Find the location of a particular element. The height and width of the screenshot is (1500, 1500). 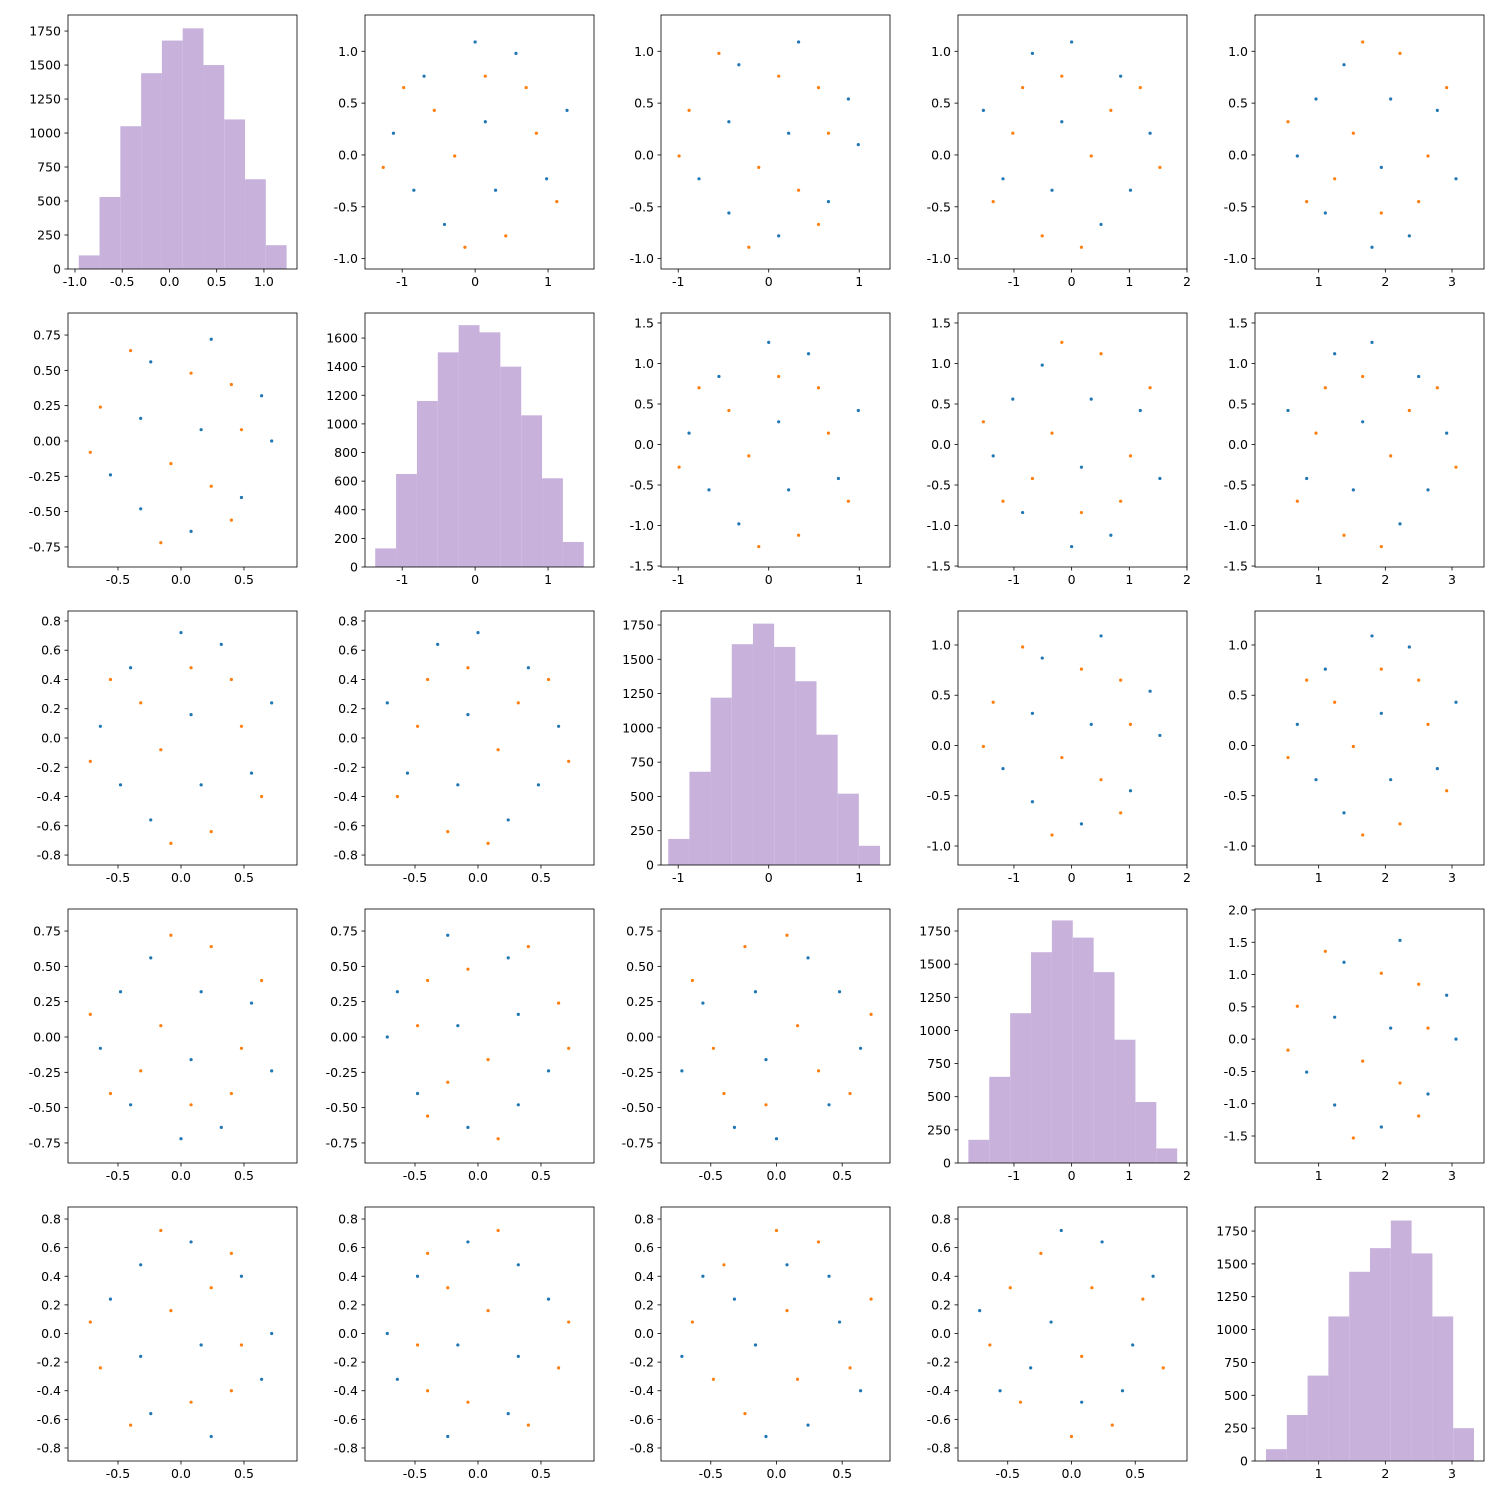

y-tick-label: 0.00 is located at coordinates (47, 440).